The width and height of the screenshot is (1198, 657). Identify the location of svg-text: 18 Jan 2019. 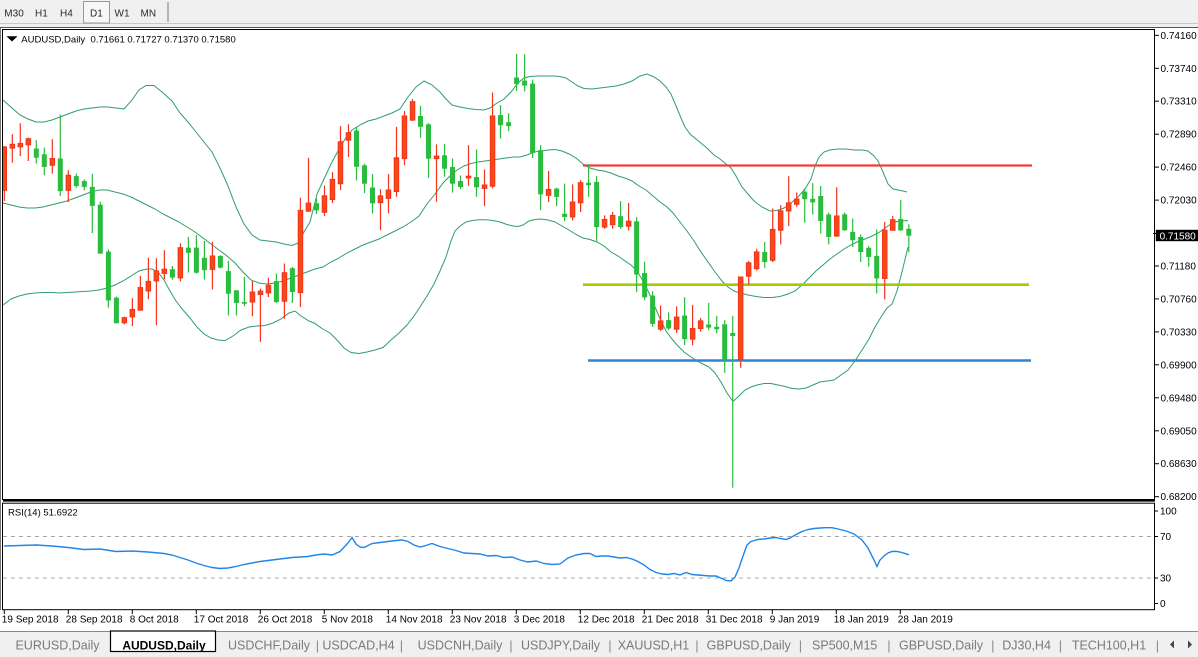
(861, 620).